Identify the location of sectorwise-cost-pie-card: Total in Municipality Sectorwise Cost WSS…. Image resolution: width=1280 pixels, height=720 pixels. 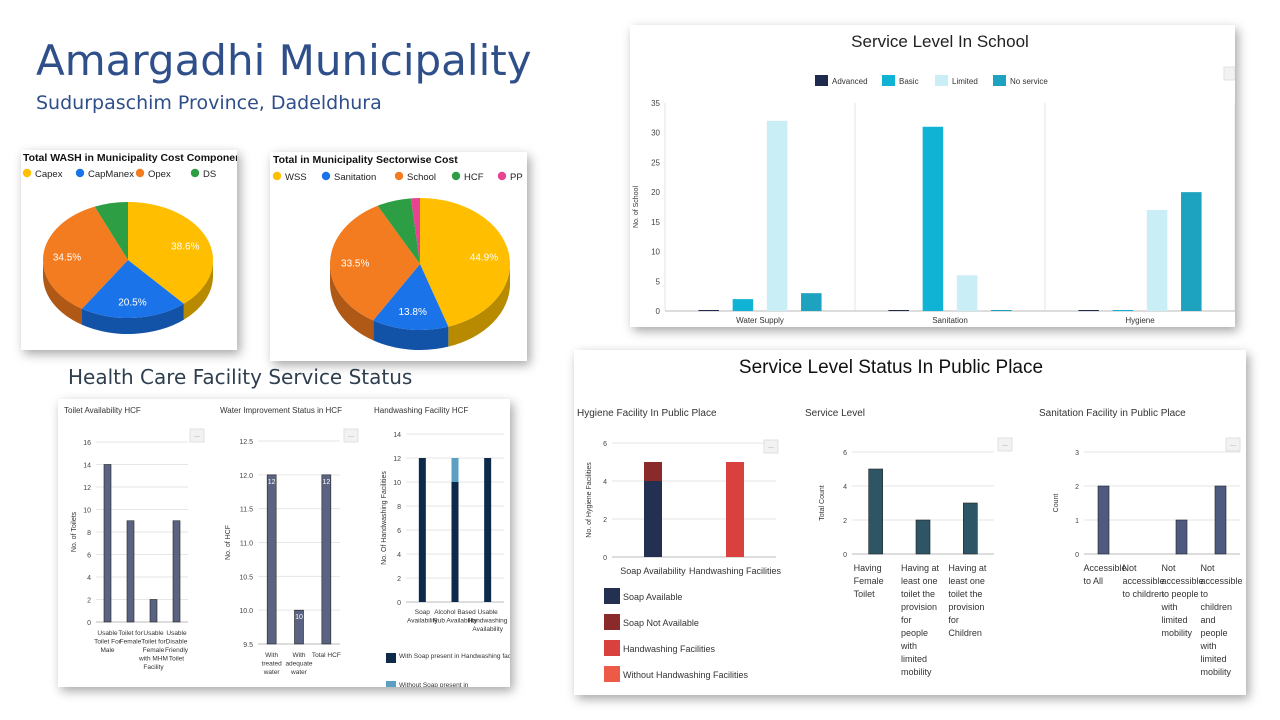
(398, 256).